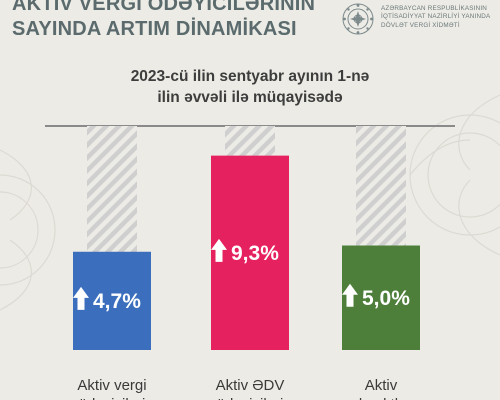 The height and width of the screenshot is (400, 500). Describe the element at coordinates (117, 301) in the screenshot. I see `bar-value-label-1: 4,7%` at that location.